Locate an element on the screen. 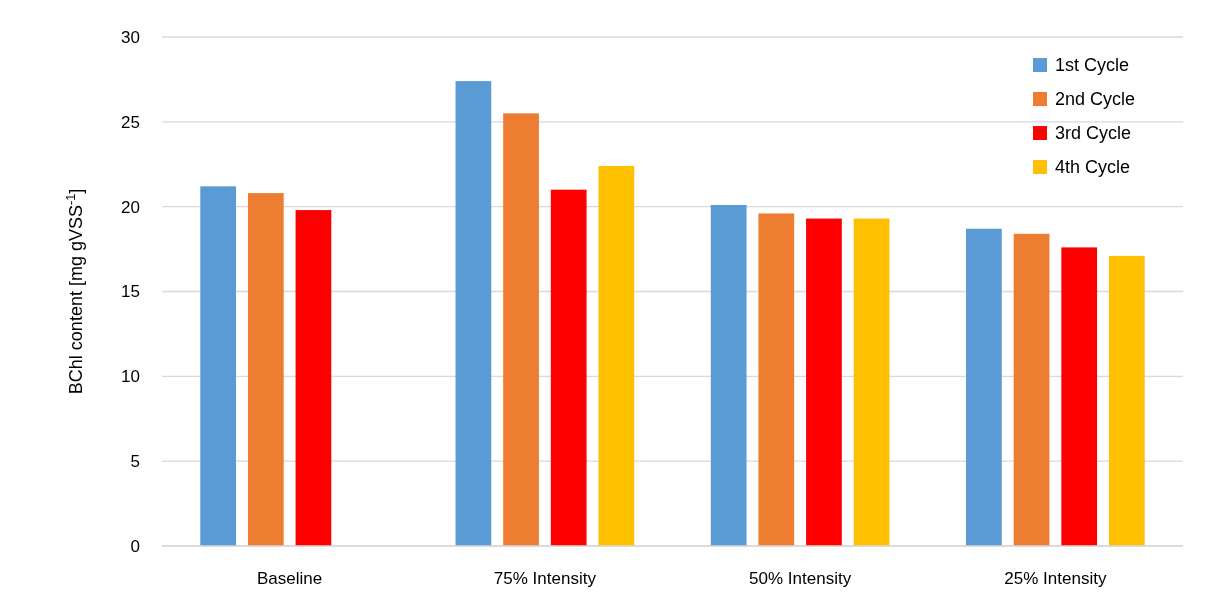  y-tick-label: 10 is located at coordinates (130, 377).